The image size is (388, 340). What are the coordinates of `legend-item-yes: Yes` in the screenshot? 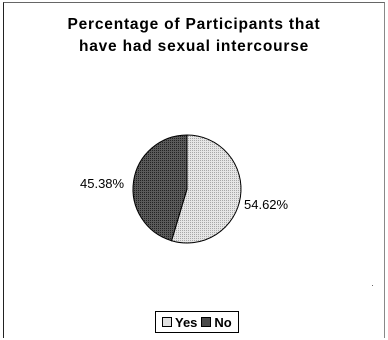 It's located at (179, 322).